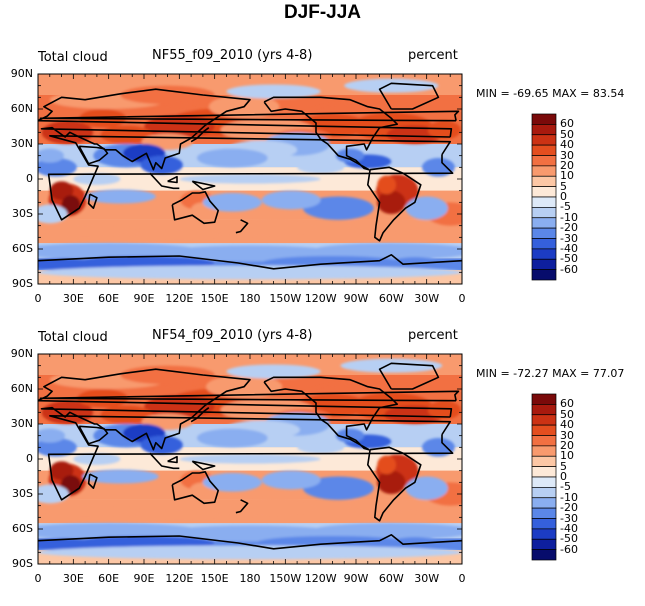  Describe the element at coordinates (567, 456) in the screenshot. I see `colorbar-level-label: 10` at that location.